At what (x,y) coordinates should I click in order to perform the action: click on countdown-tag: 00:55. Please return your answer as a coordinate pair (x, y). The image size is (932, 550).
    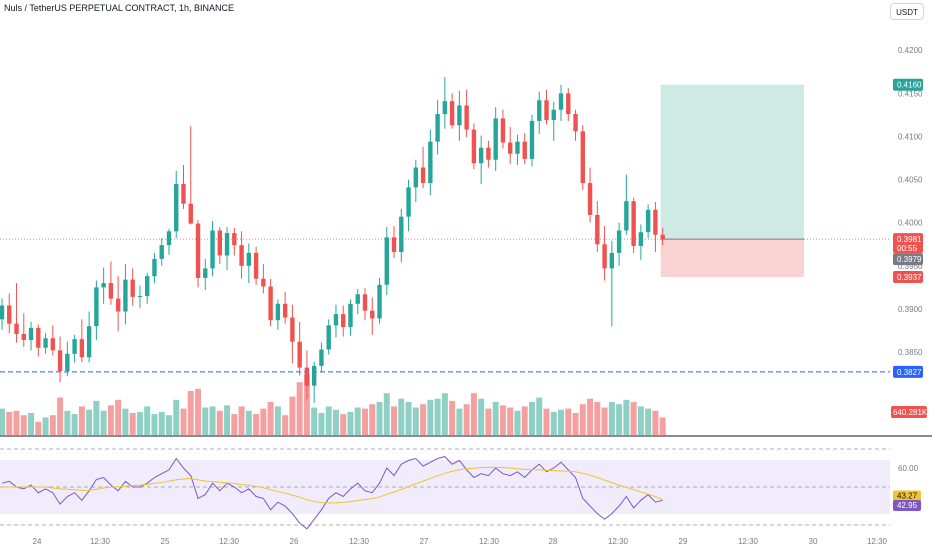
    Looking at the image, I should click on (907, 248).